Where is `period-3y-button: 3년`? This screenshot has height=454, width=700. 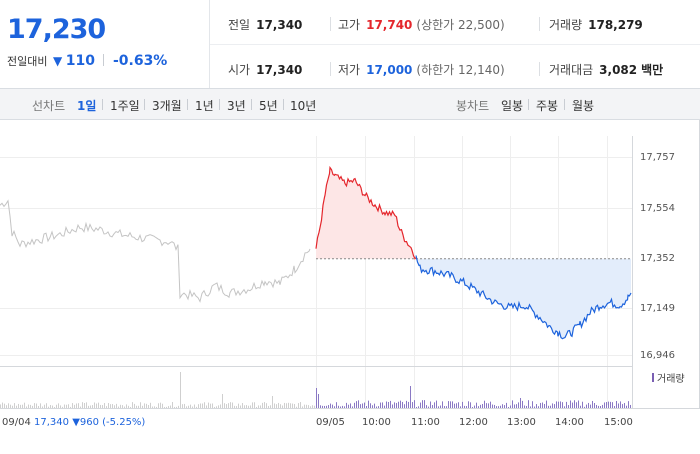 period-3y-button: 3년 is located at coordinates (236, 106).